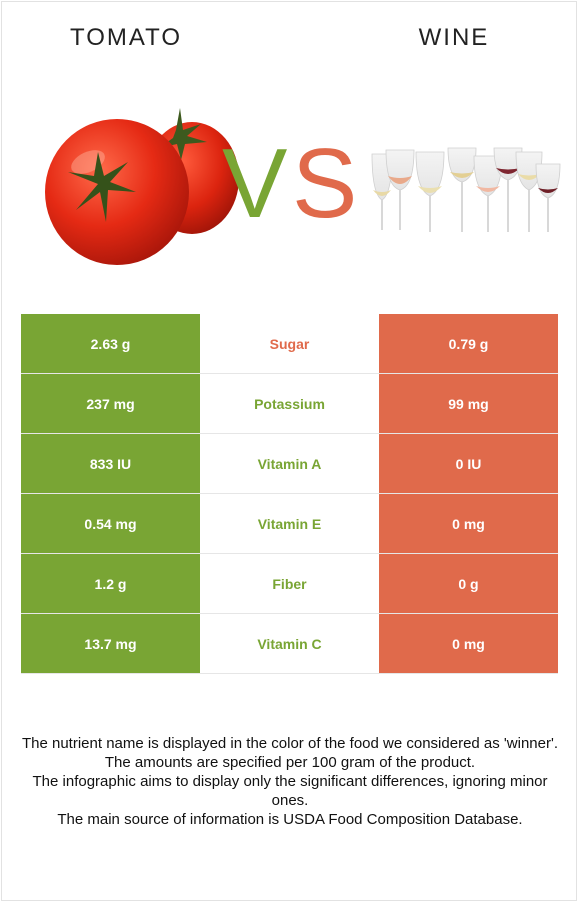 The height and width of the screenshot is (904, 580). Describe the element at coordinates (110, 403) in the screenshot. I see `left-value-cell: 237 mg` at that location.